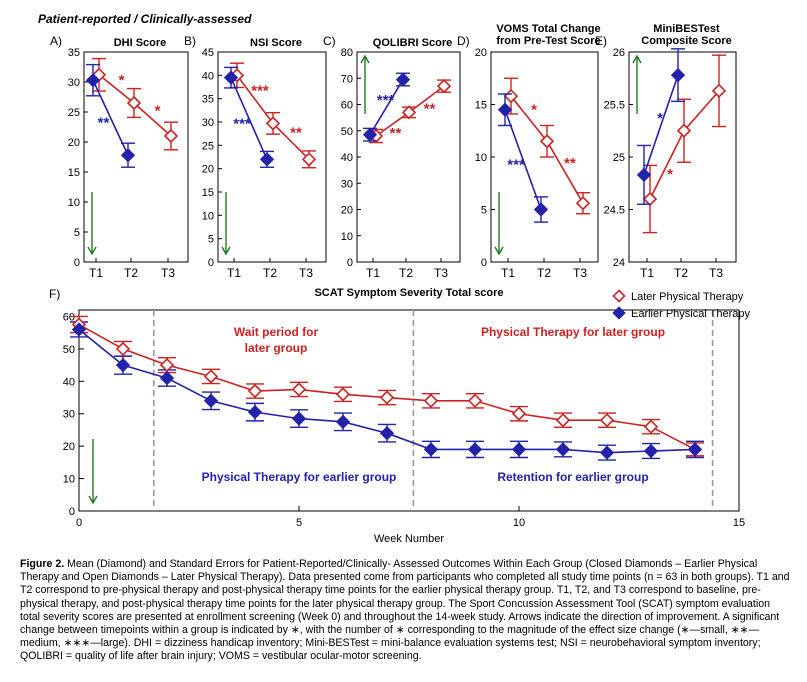 This screenshot has height=682, width=807. I want to click on panel-label: F), so click(54, 294).